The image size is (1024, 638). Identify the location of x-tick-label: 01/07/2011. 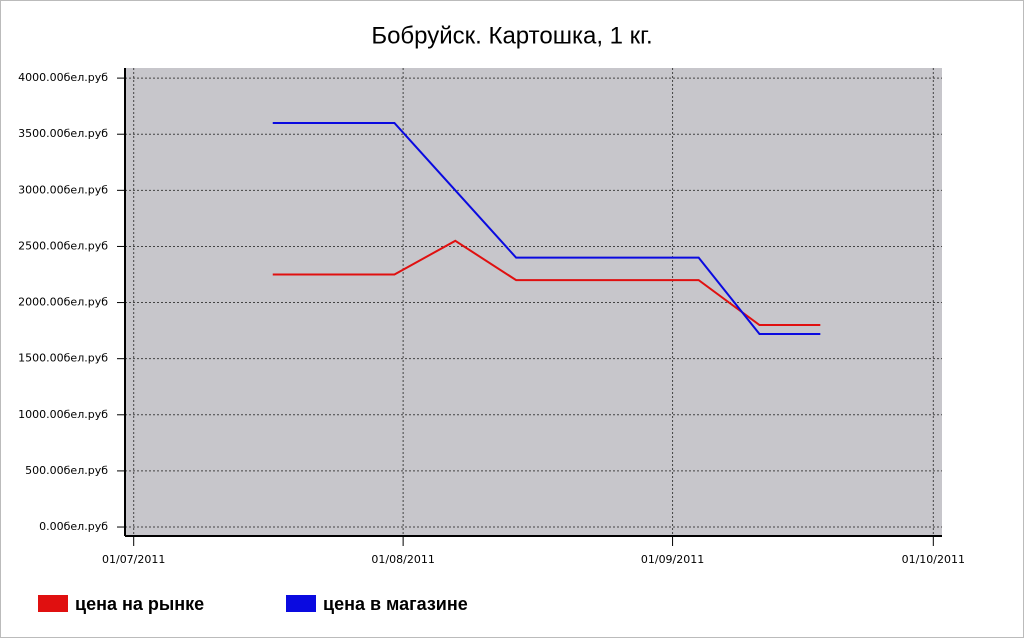
(133, 559).